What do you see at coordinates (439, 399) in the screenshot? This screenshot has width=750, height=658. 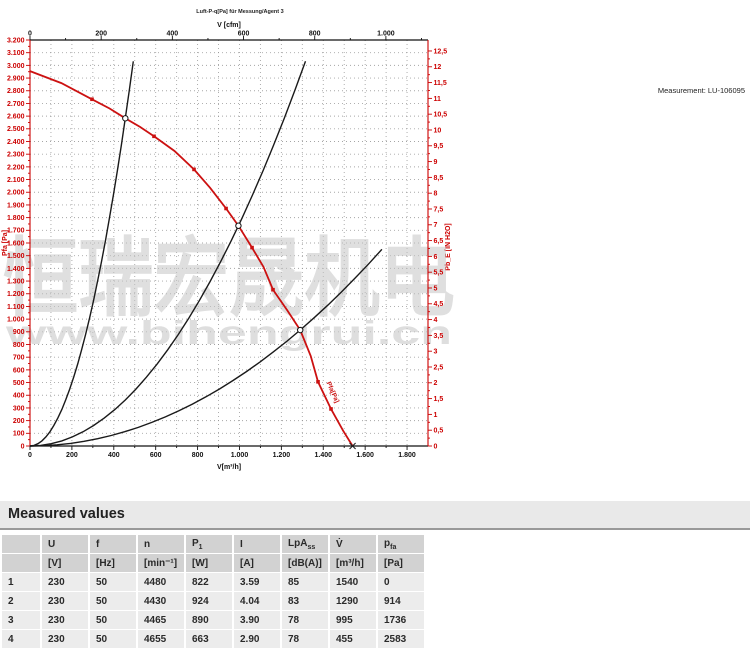 I see `svg-text: 1,5` at bounding box center [439, 399].